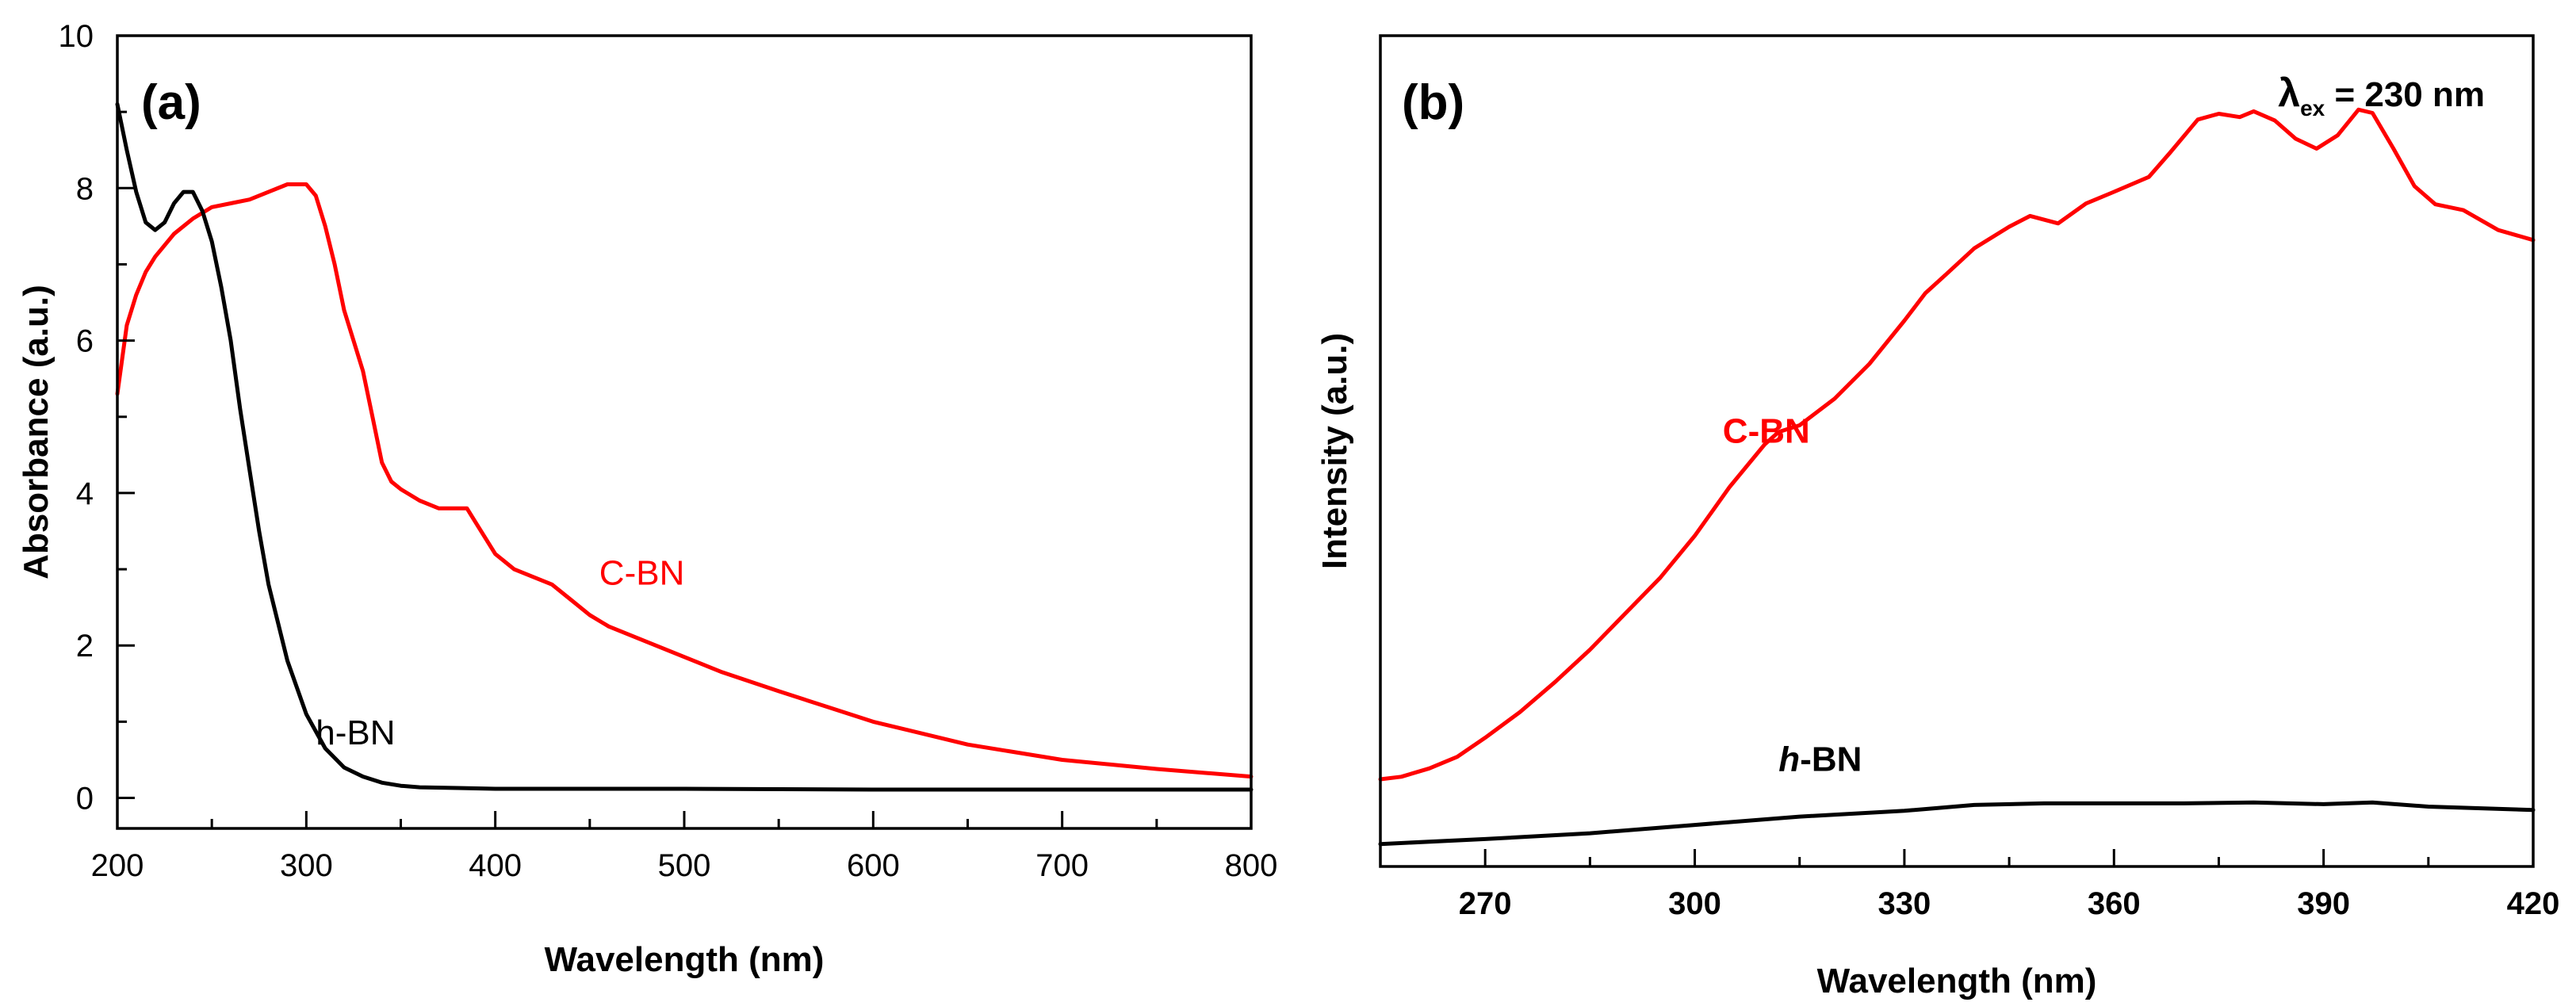 The height and width of the screenshot is (1006, 2576). Describe the element at coordinates (76, 37) in the screenshot. I see `y-tick-label: 10` at that location.